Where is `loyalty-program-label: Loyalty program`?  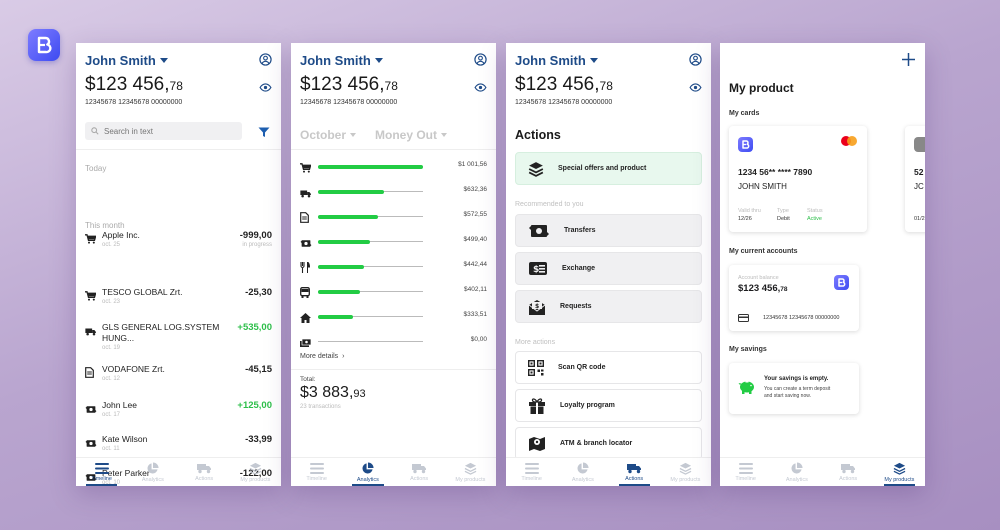
loyalty-program-label: Loyalty program is located at coordinates (587, 405).